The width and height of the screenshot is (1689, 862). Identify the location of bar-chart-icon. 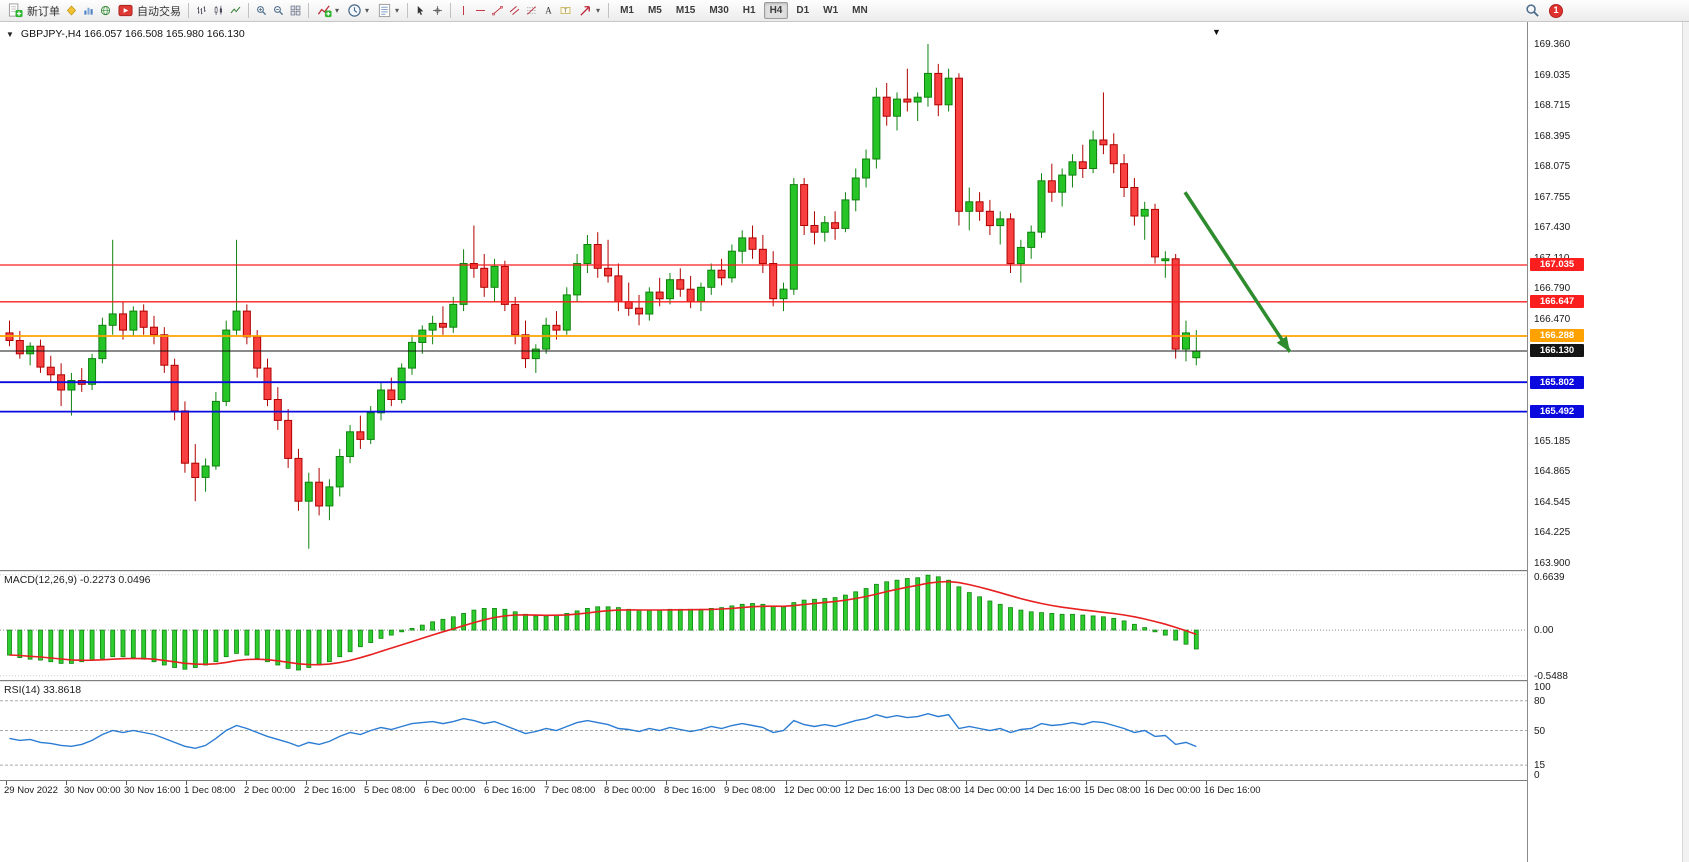
(201, 10).